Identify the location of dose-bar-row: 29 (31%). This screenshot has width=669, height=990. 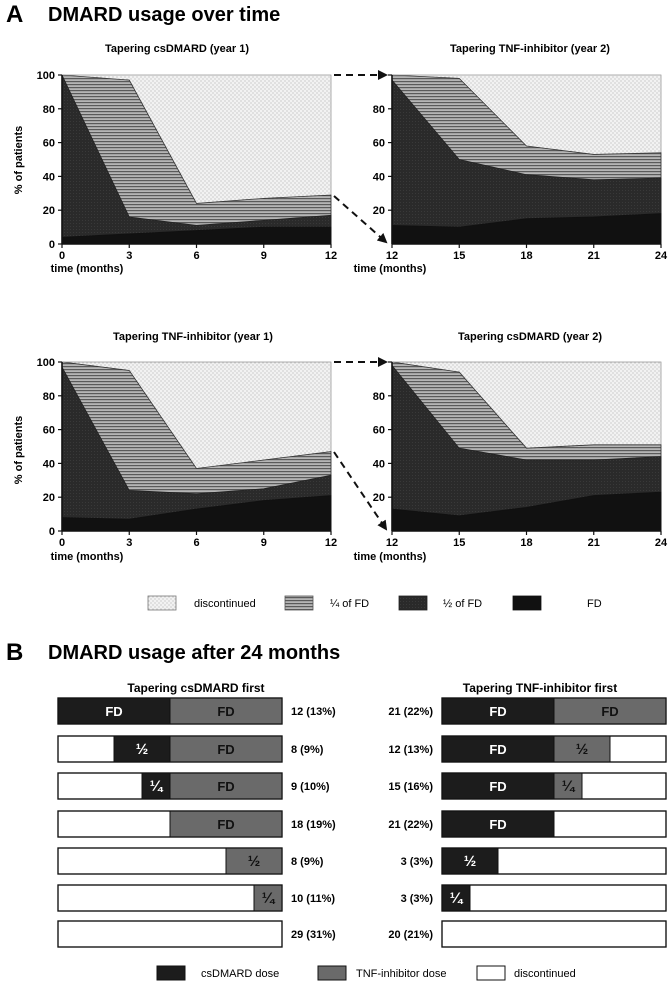
(196, 934).